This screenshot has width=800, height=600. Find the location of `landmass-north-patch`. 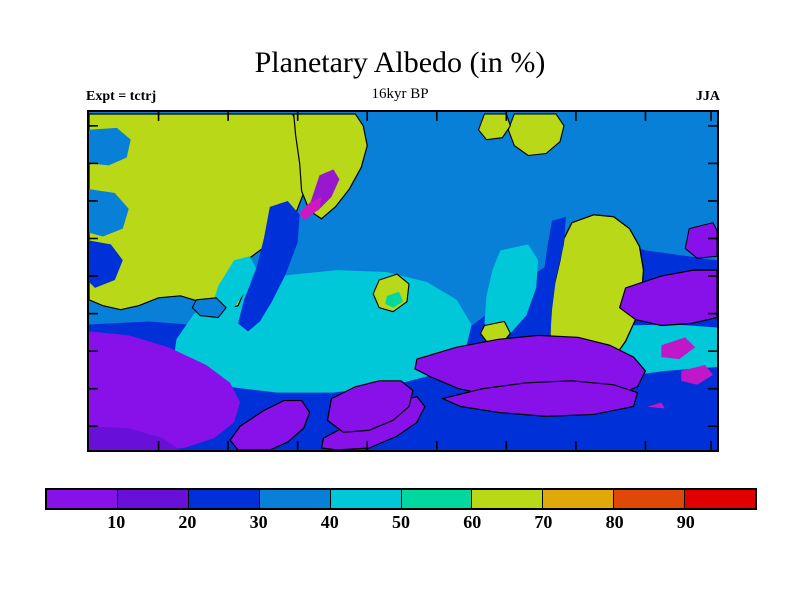

landmass-north-patch is located at coordinates (536, 135).